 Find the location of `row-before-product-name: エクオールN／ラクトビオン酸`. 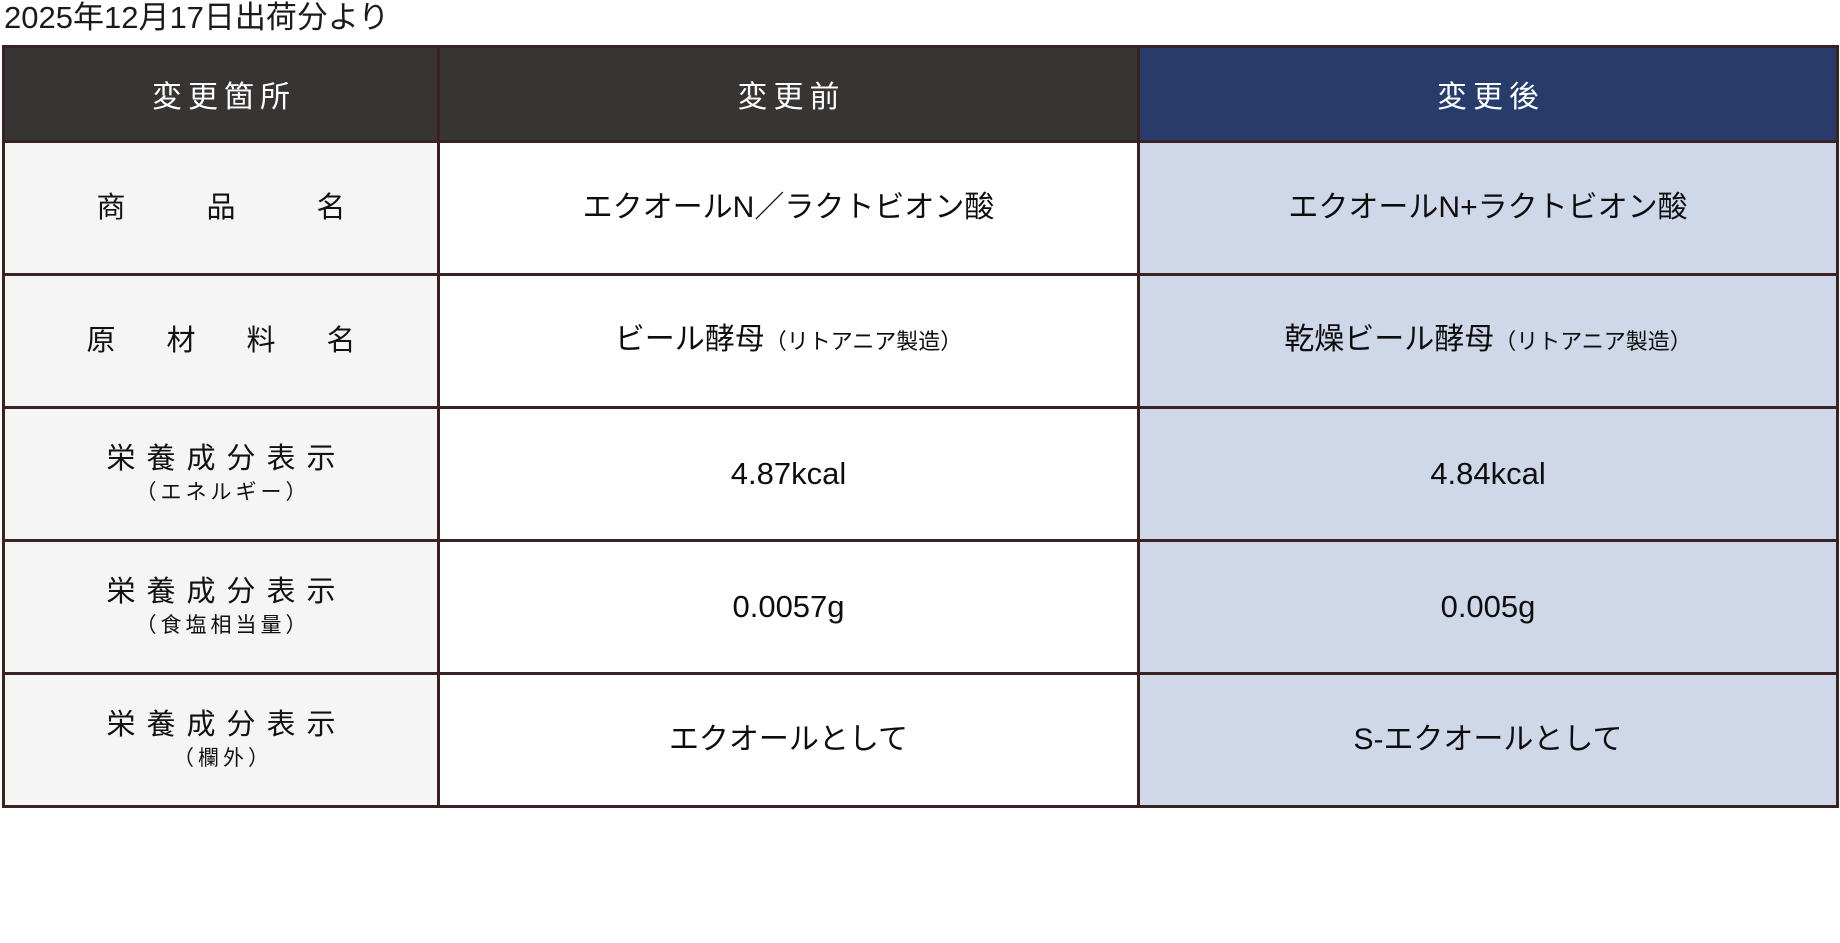

row-before-product-name: エクオールN／ラクトビオン酸 is located at coordinates (788, 208).